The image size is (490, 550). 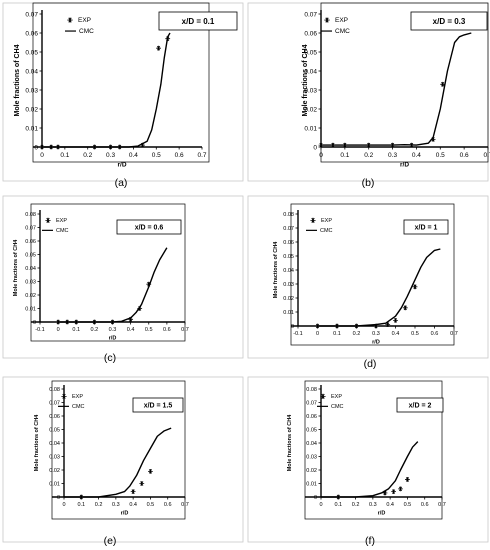 I want to click on y-tick-label: 0.07, so click(x=54, y=403).